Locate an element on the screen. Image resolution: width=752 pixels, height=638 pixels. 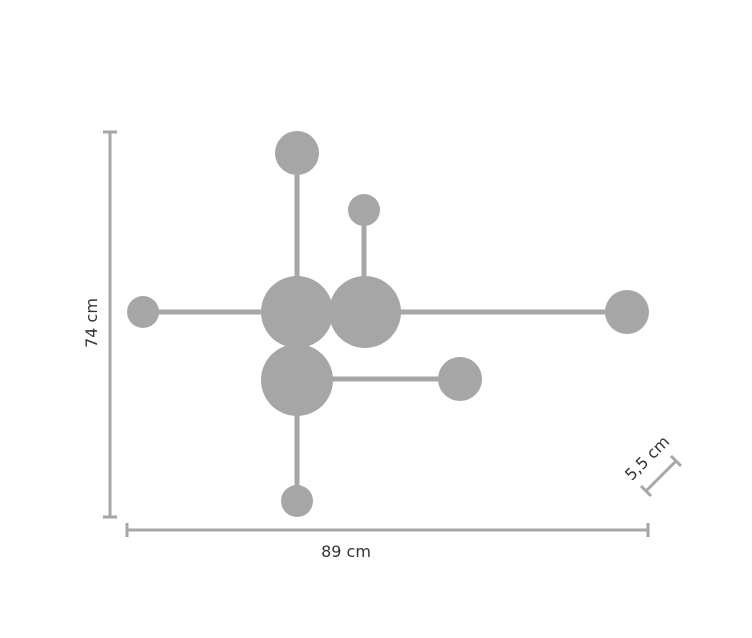
depth-label: 5,5 cm is located at coordinates (647, 458).